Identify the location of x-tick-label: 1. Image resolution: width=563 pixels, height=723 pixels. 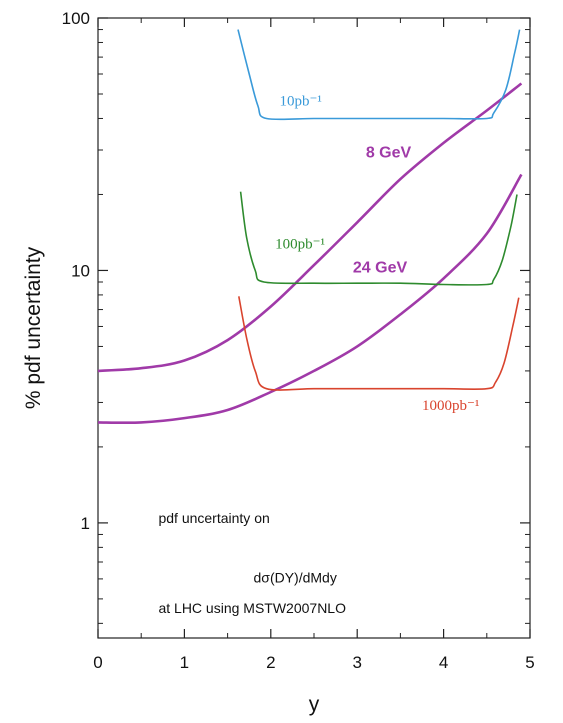
(184, 662).